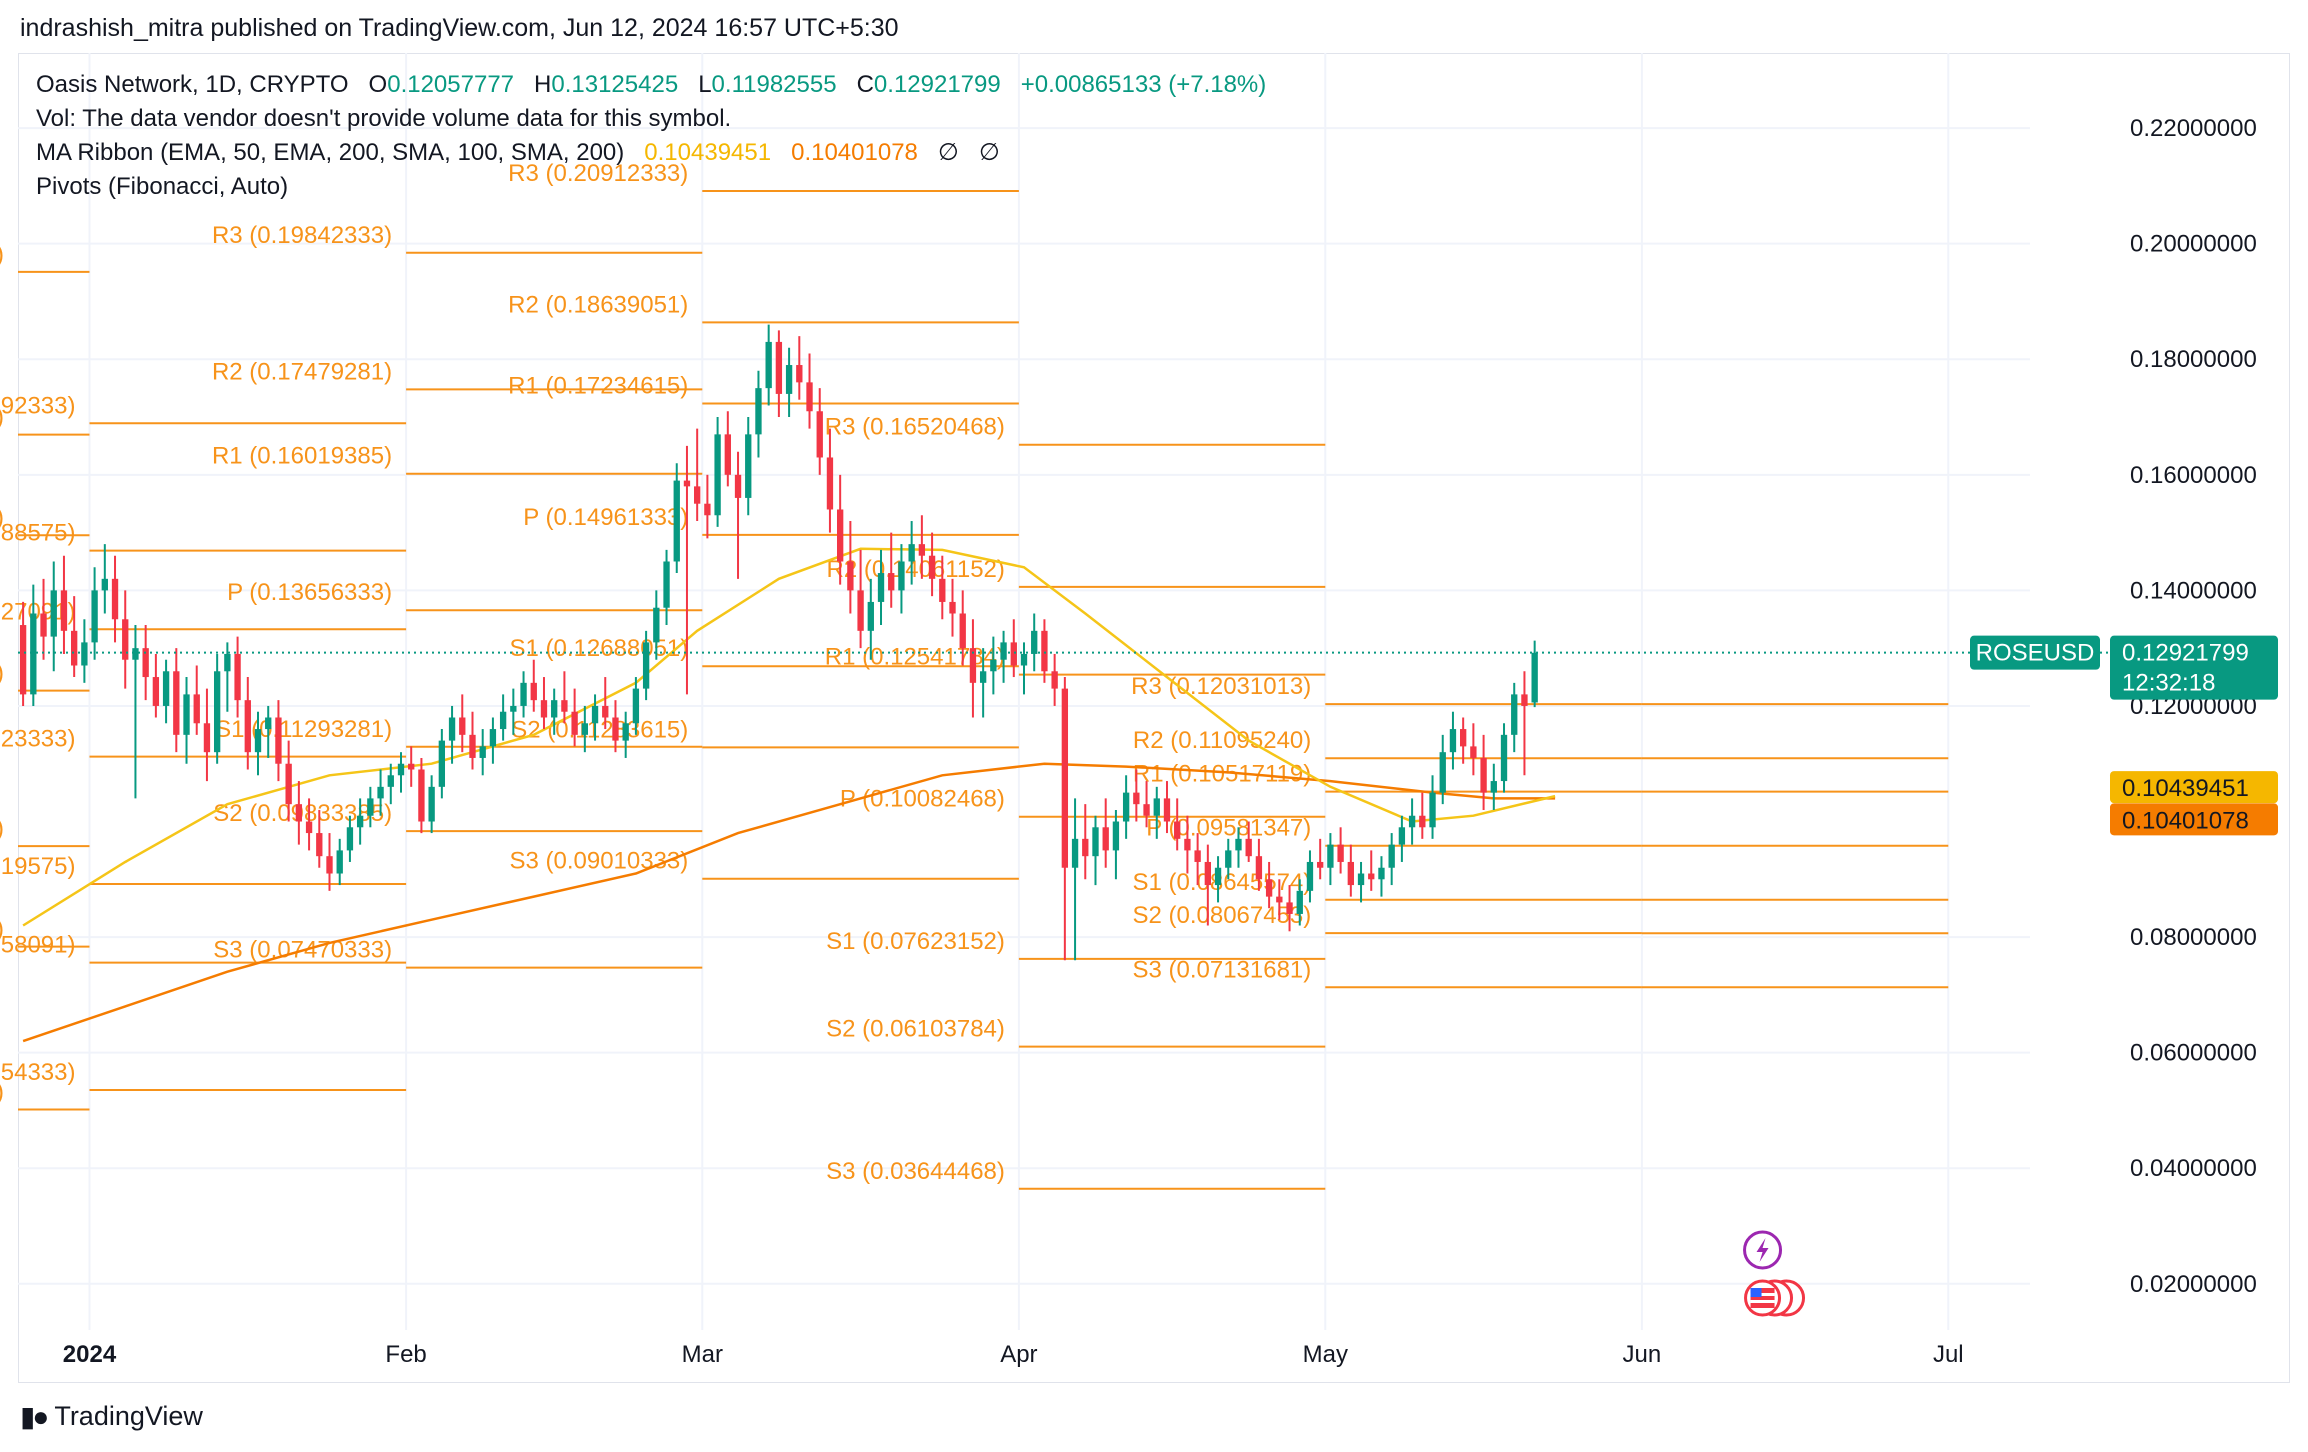  Describe the element at coordinates (2, 929) in the screenshot. I see `pivot-label: 7939)` at that location.